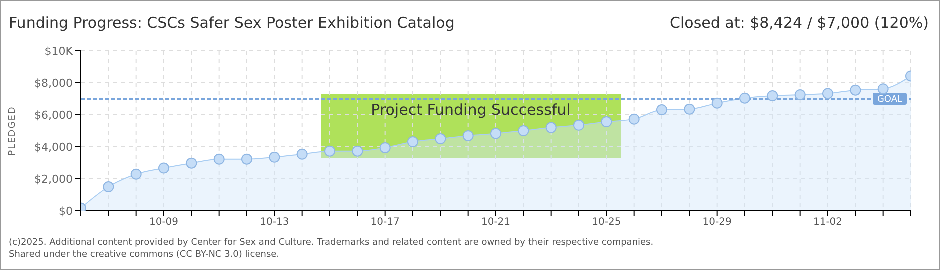 The width and height of the screenshot is (940, 270). Describe the element at coordinates (13, 131) in the screenshot. I see `y-axis-title: PLEDGED` at that location.